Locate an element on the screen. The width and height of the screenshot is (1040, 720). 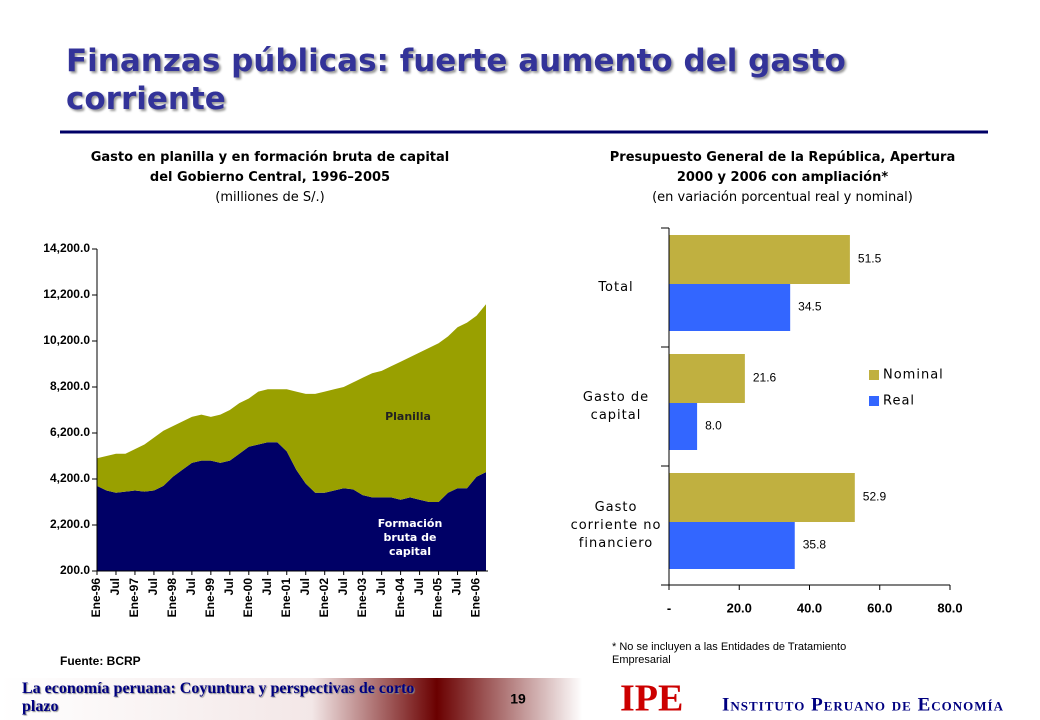
x-tick-label: Ene-97 is located at coordinates (134, 598).